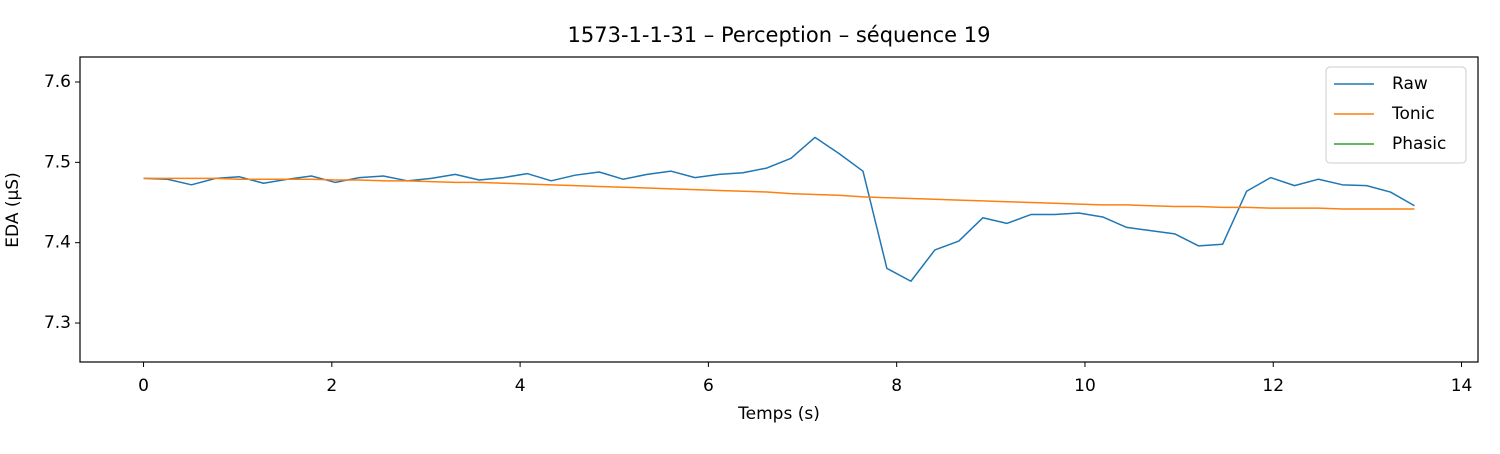  What do you see at coordinates (57, 162) in the screenshot?
I see `y-tick-label: 7.5` at bounding box center [57, 162].